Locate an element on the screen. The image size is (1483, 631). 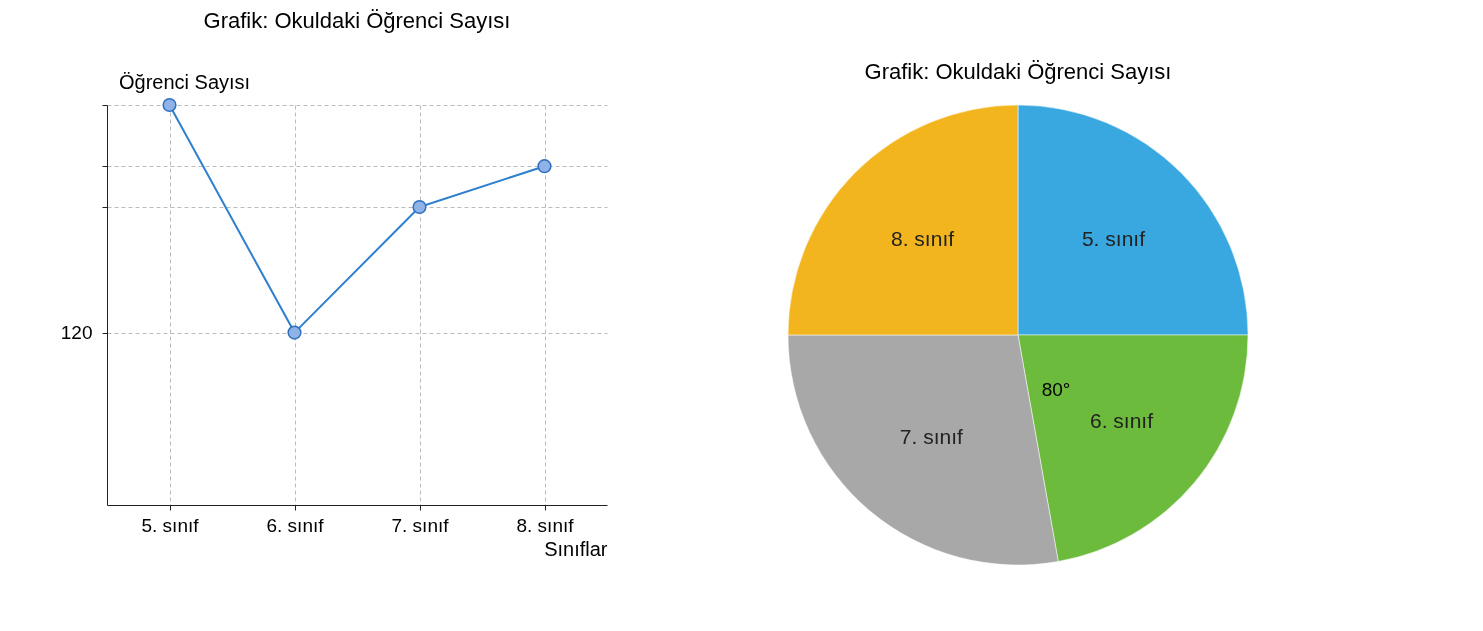
y-axis-title: Öğrenci Sayısı is located at coordinates (185, 82).